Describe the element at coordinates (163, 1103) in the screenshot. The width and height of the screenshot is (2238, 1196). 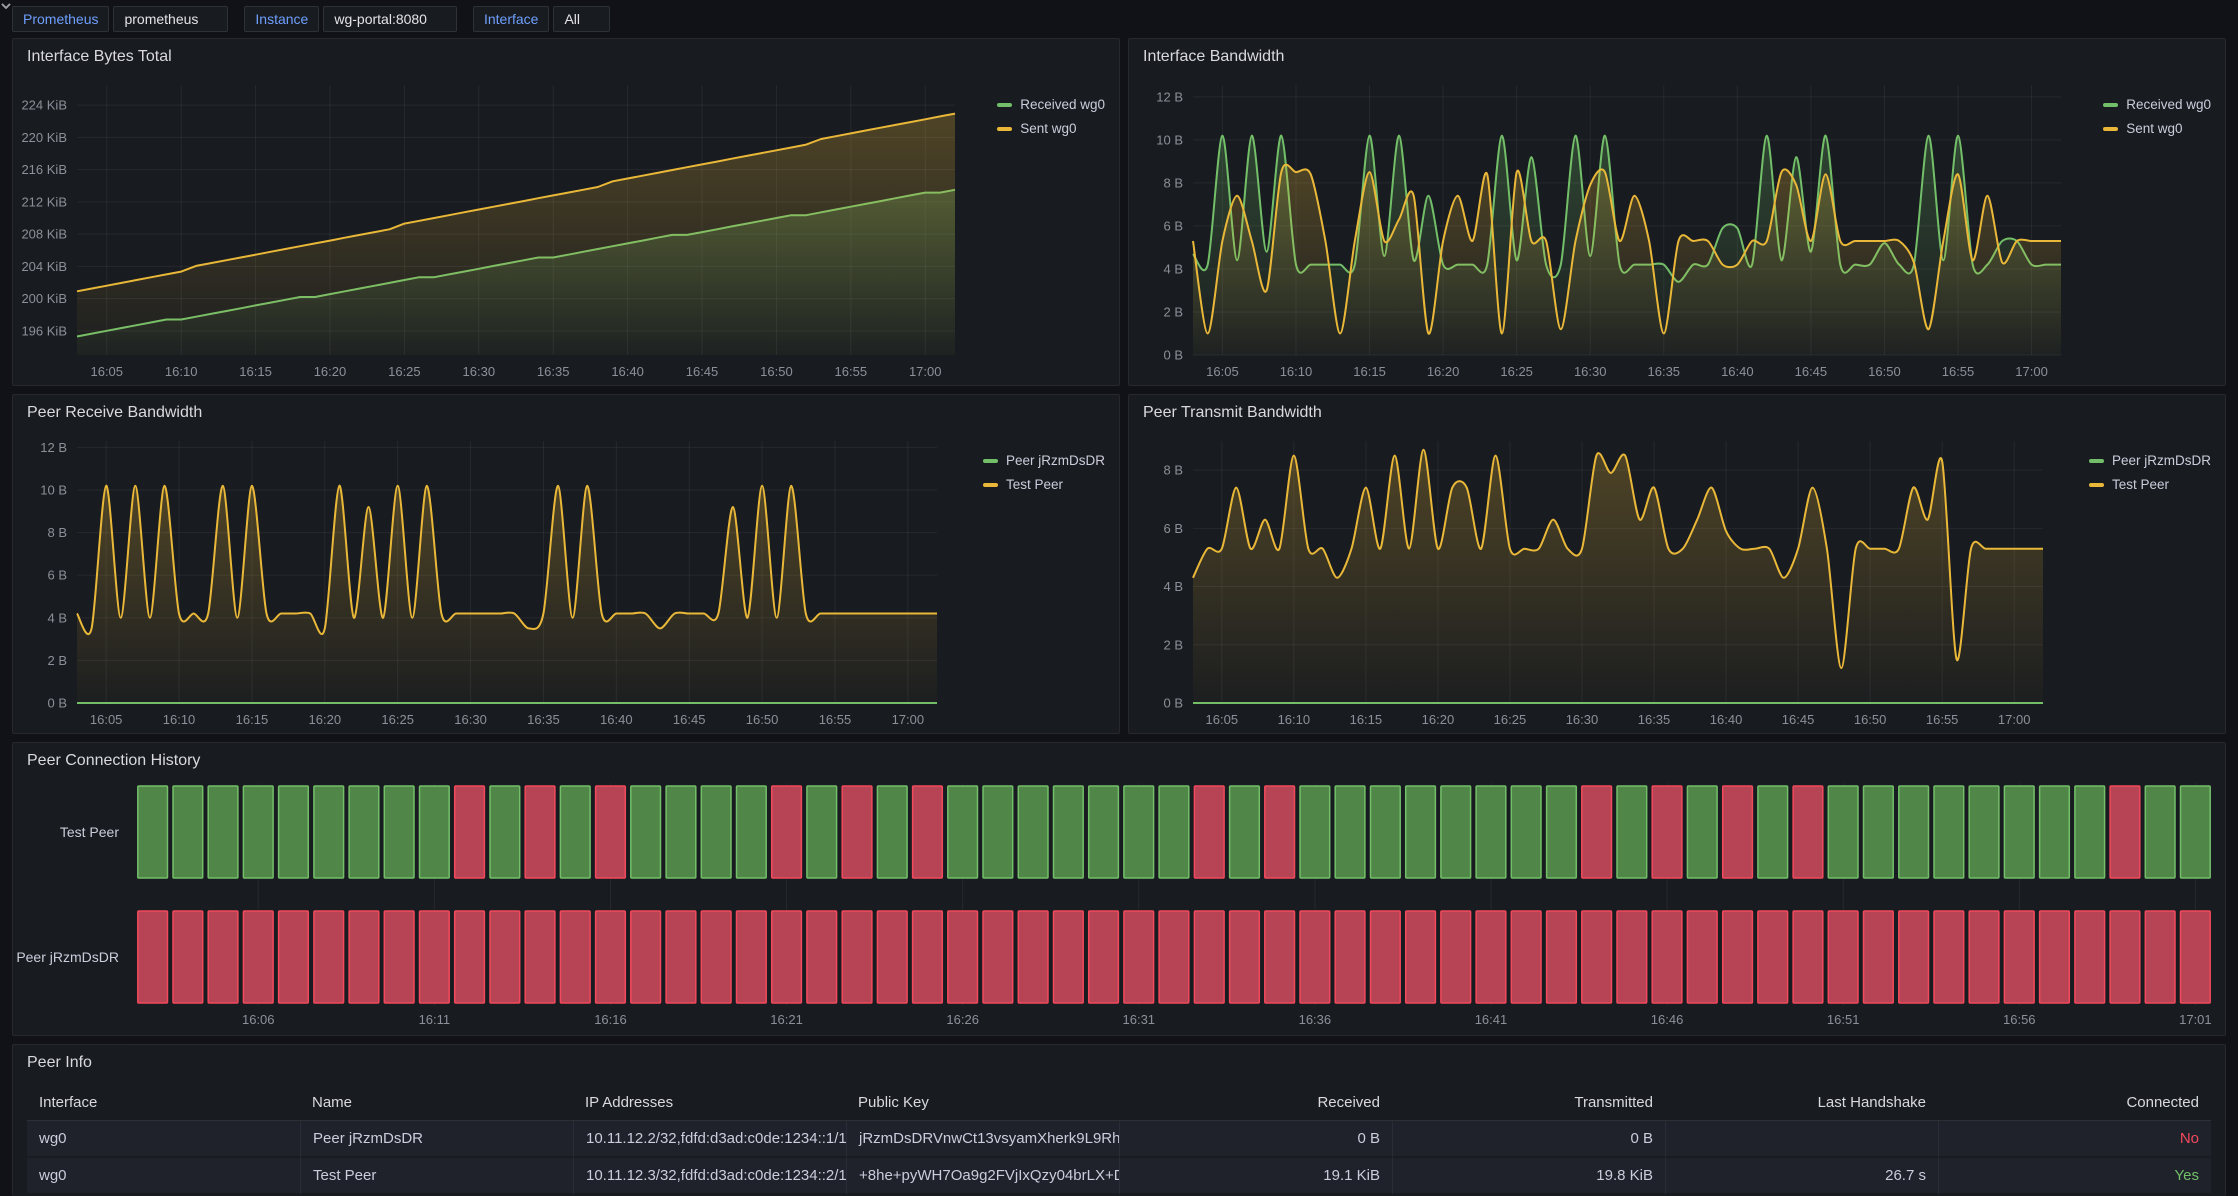
I see `column-header-interface: Interface` at that location.